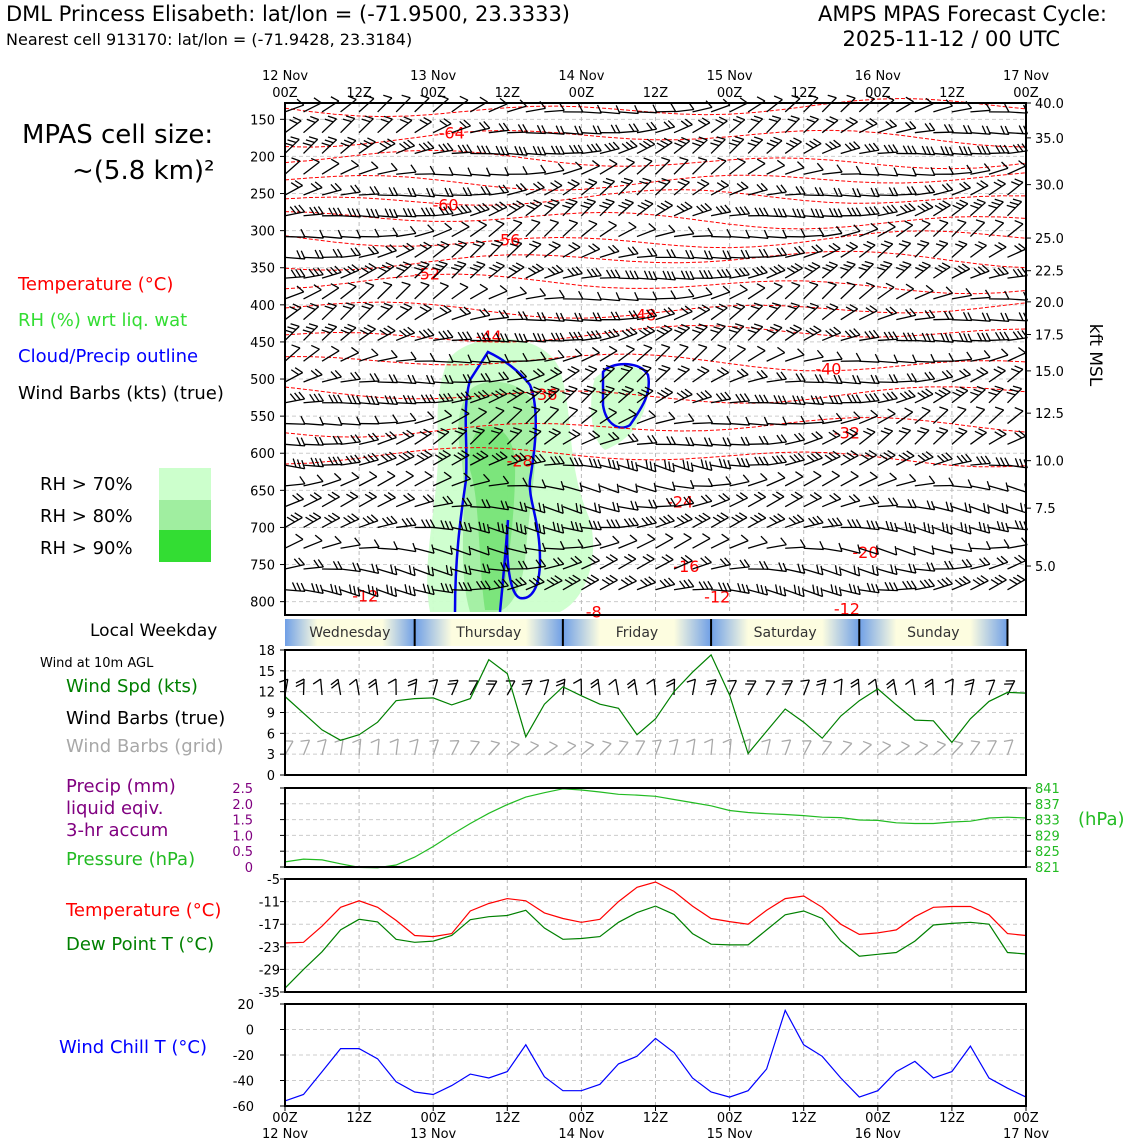  What do you see at coordinates (655, 935) in the screenshot?
I see `panel-frame` at bounding box center [655, 935].